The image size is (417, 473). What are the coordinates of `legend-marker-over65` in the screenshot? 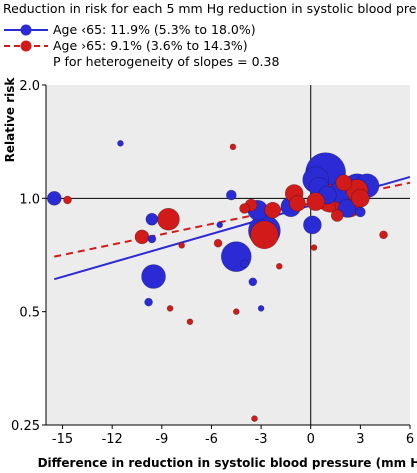 It's located at (26, 46).